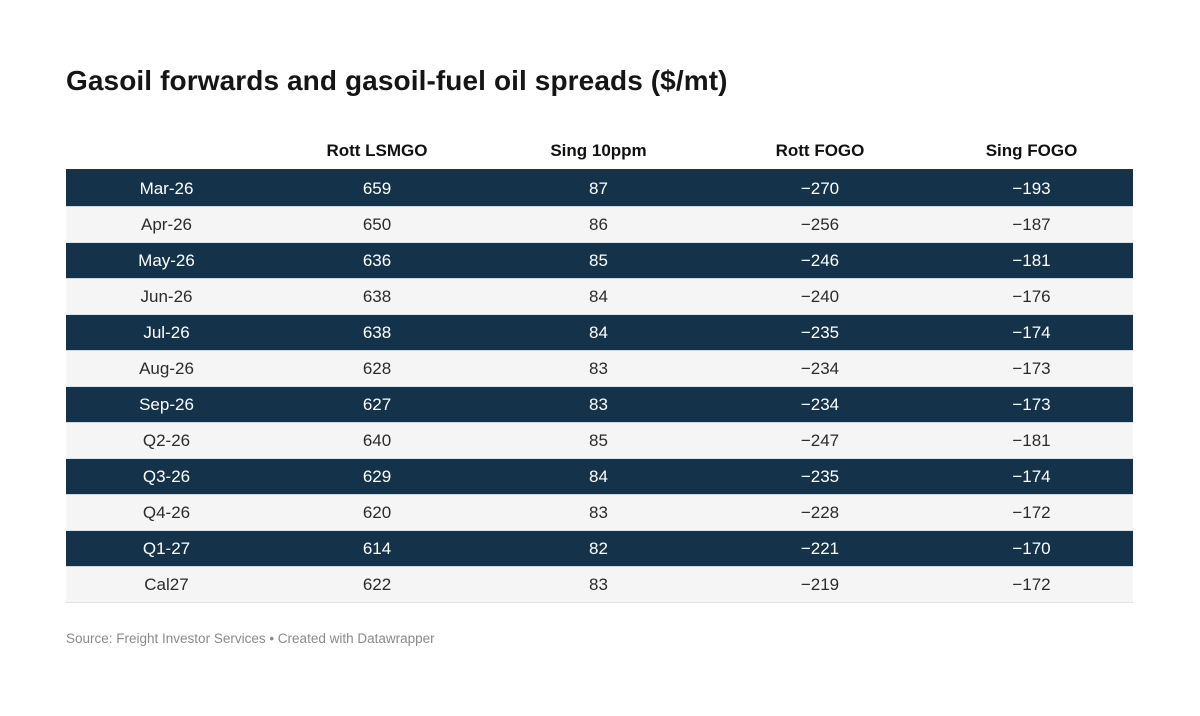 This screenshot has height=716, width=1200. What do you see at coordinates (166, 296) in the screenshot?
I see `row-label-cell: Jun-26` at bounding box center [166, 296].